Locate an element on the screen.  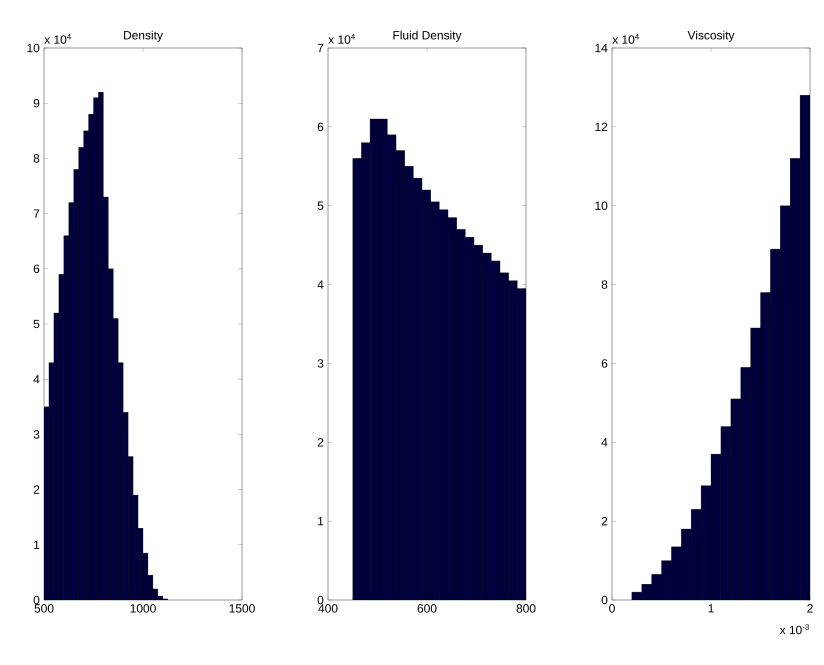
x-tick-label: 500 is located at coordinates (44, 608).